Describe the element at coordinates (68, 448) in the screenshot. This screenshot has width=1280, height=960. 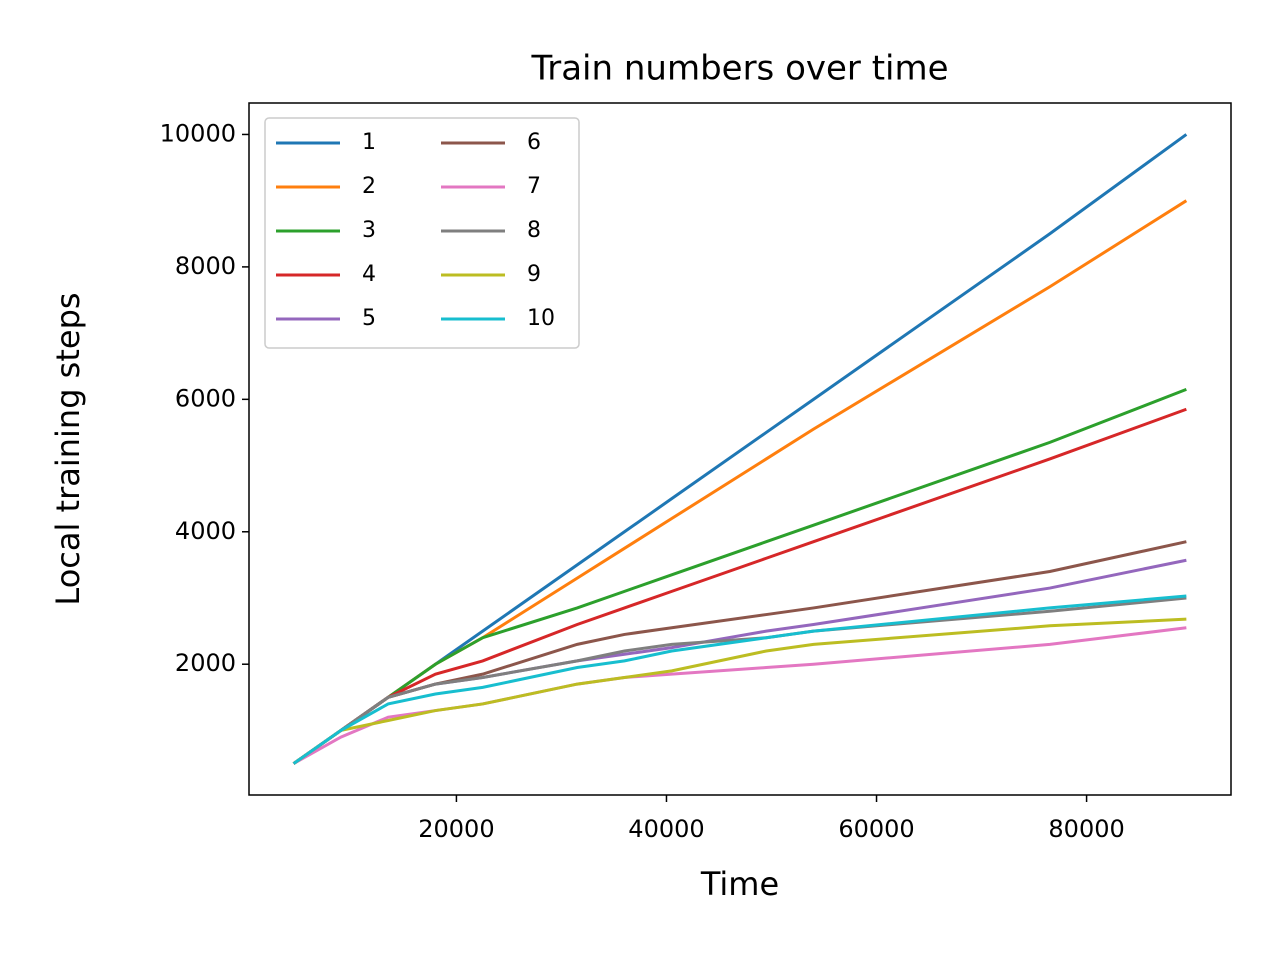
I see `y-axis-label: Local training steps` at that location.